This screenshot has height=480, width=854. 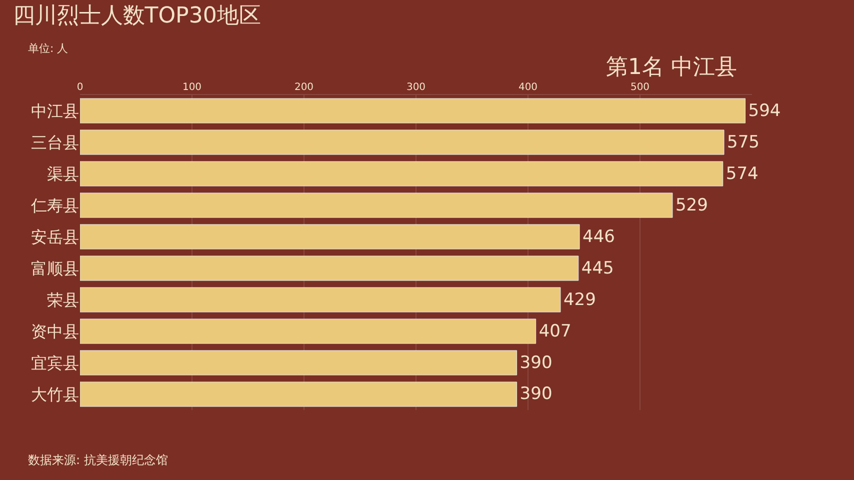 What do you see at coordinates (55, 331) in the screenshot?
I see `y-tick-label: 资中县` at bounding box center [55, 331].